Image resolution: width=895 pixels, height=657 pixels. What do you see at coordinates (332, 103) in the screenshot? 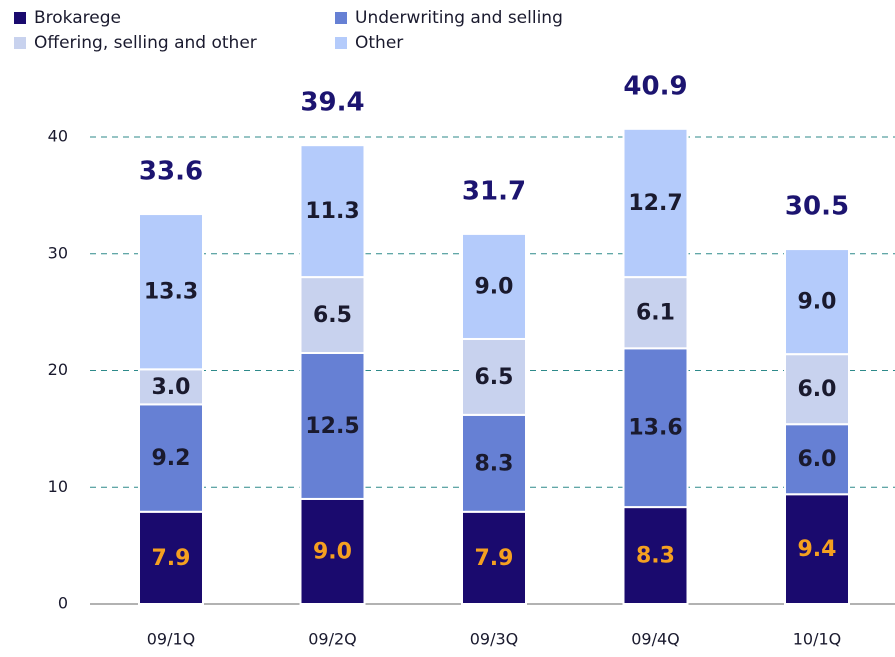
I see `total-label: 39.4` at bounding box center [332, 103].